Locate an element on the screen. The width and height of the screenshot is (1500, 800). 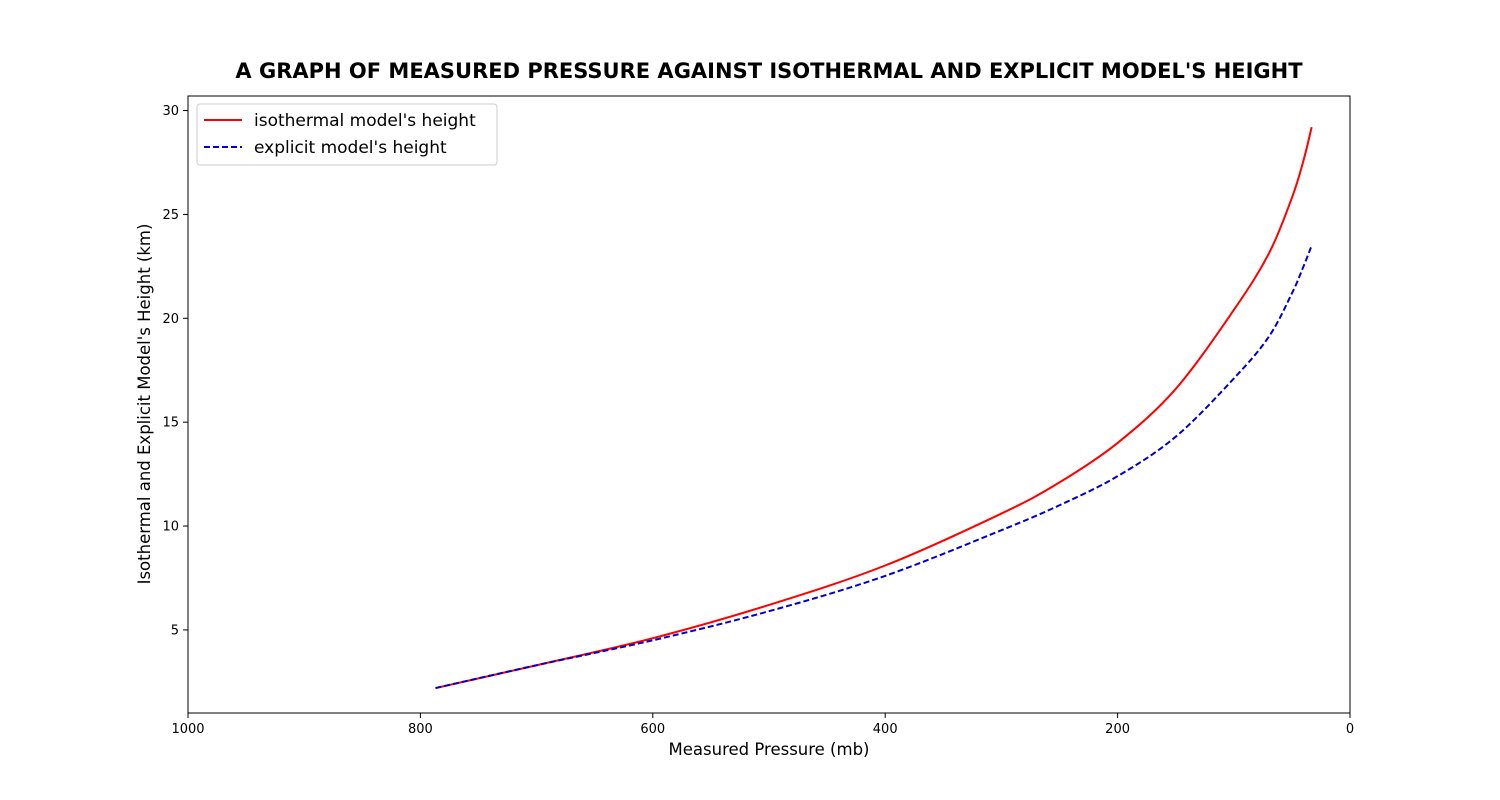
y-axis: 5 10 15 20 25 30 is located at coordinates (175, 371).